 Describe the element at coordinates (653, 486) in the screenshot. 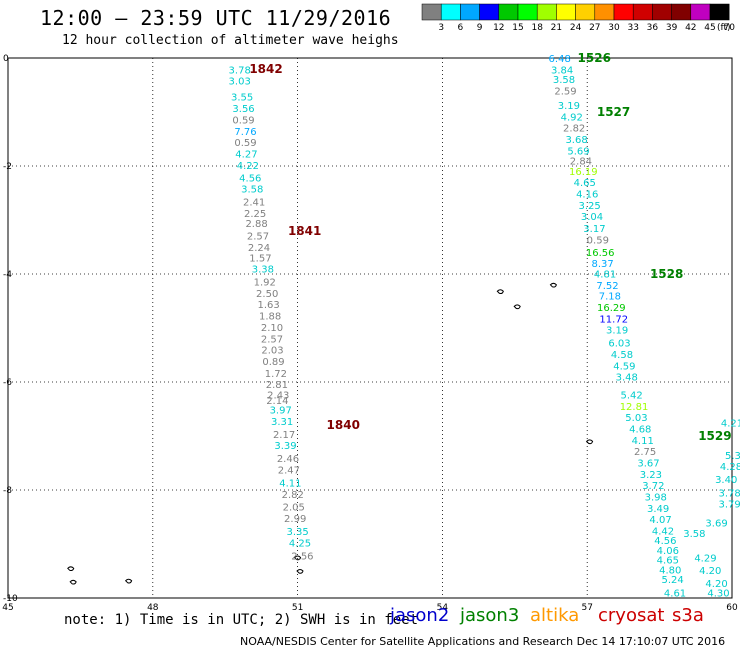

I see `wave-height-value: 3.72` at that location.